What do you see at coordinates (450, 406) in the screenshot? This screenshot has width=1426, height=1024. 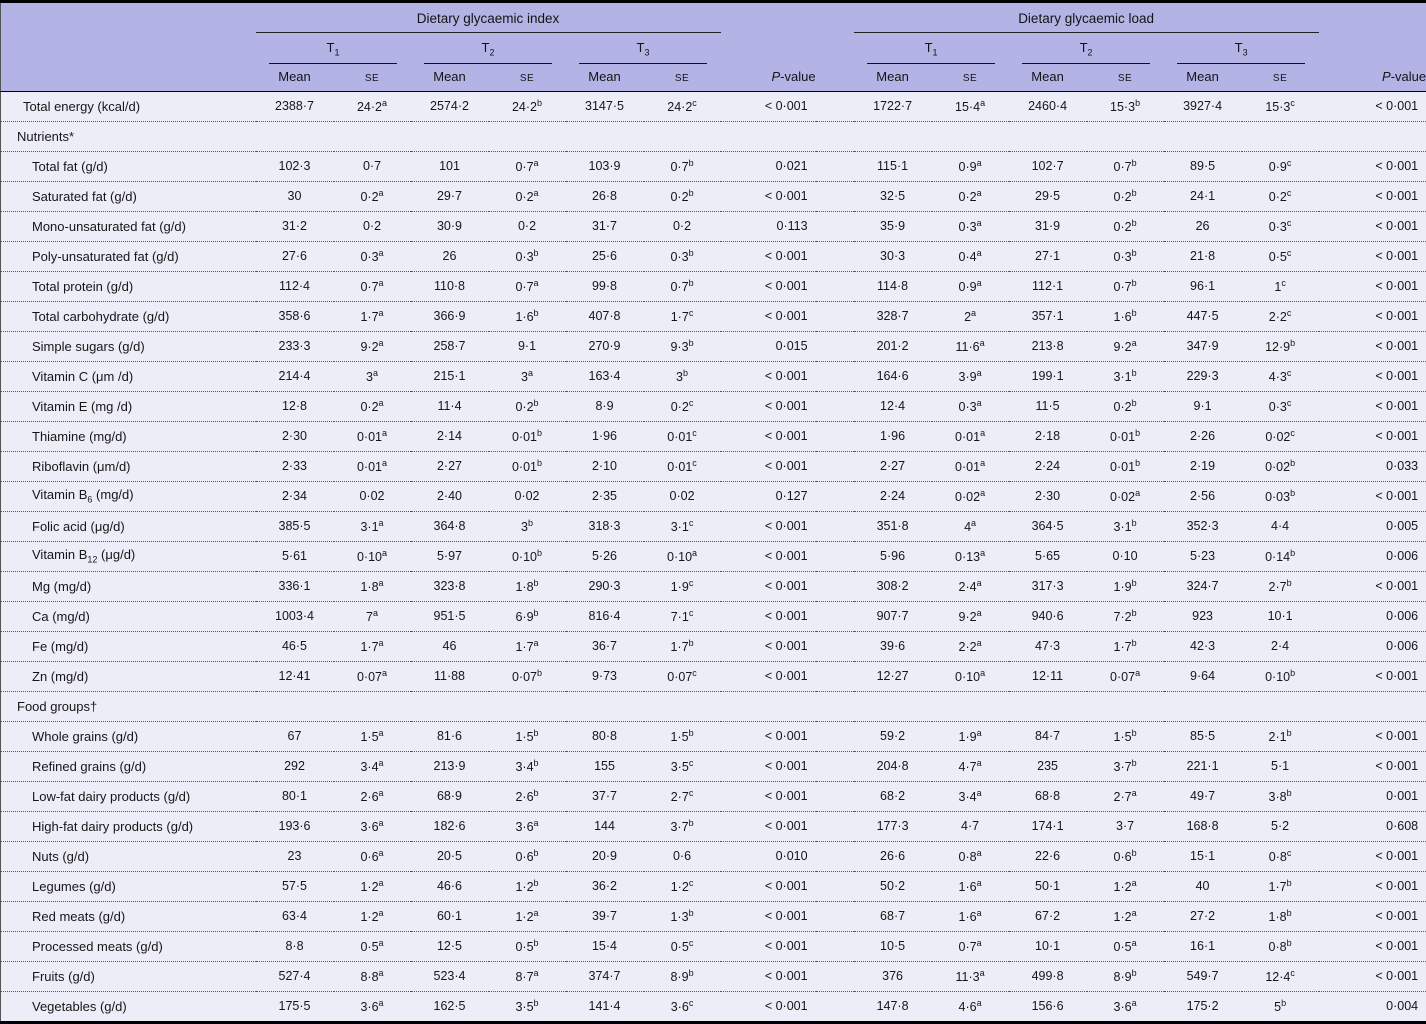 I see `mean-cell: 11·4` at bounding box center [450, 406].